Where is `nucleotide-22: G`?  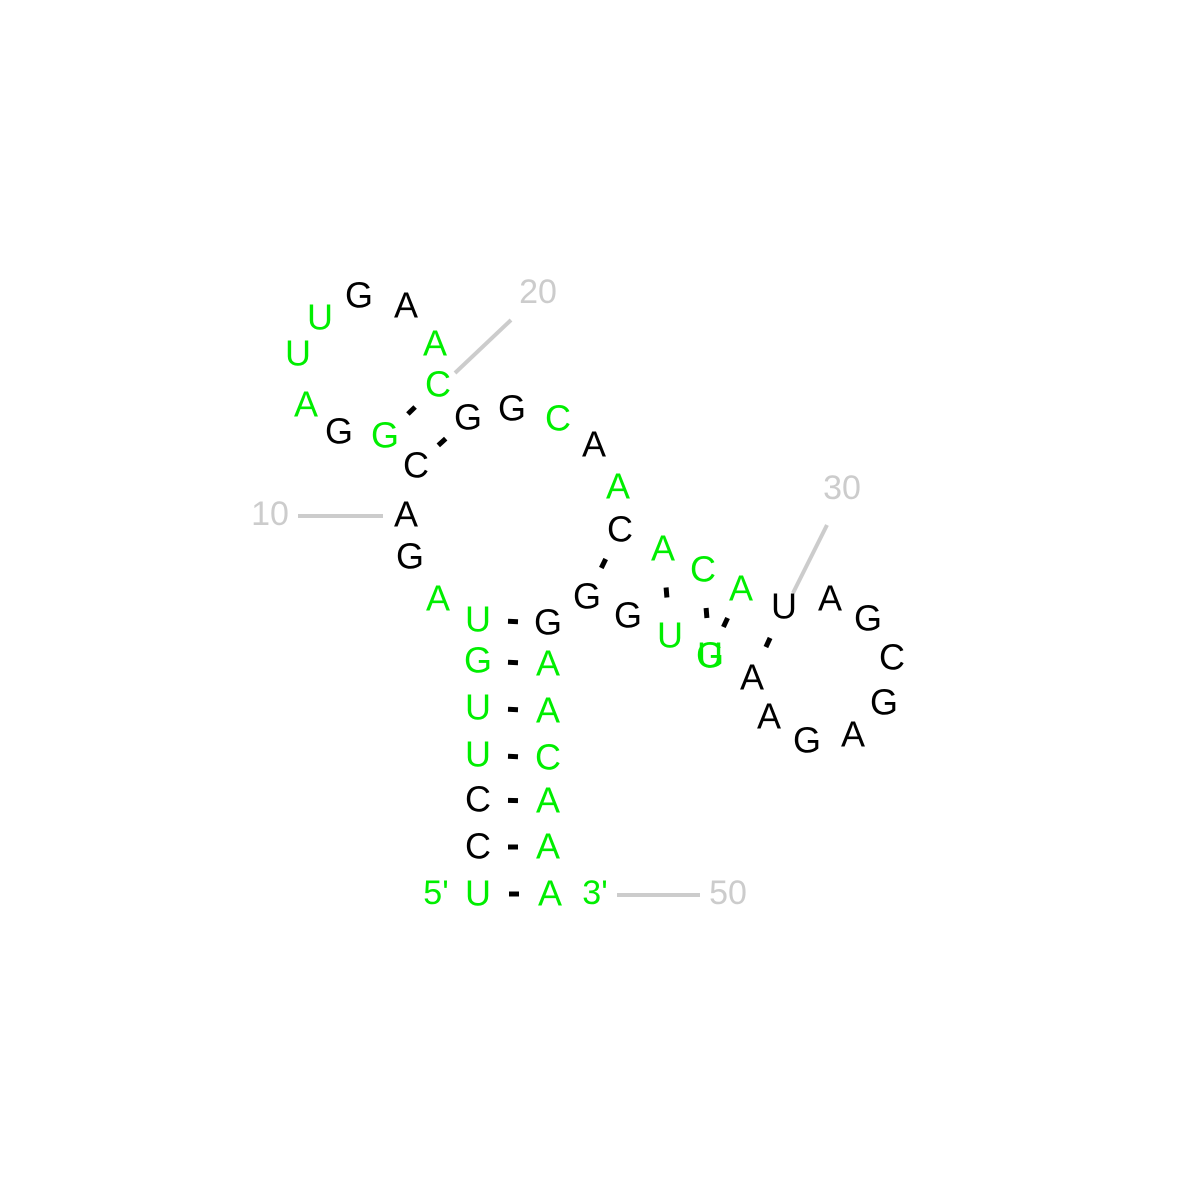 nucleotide-22: G is located at coordinates (512, 408).